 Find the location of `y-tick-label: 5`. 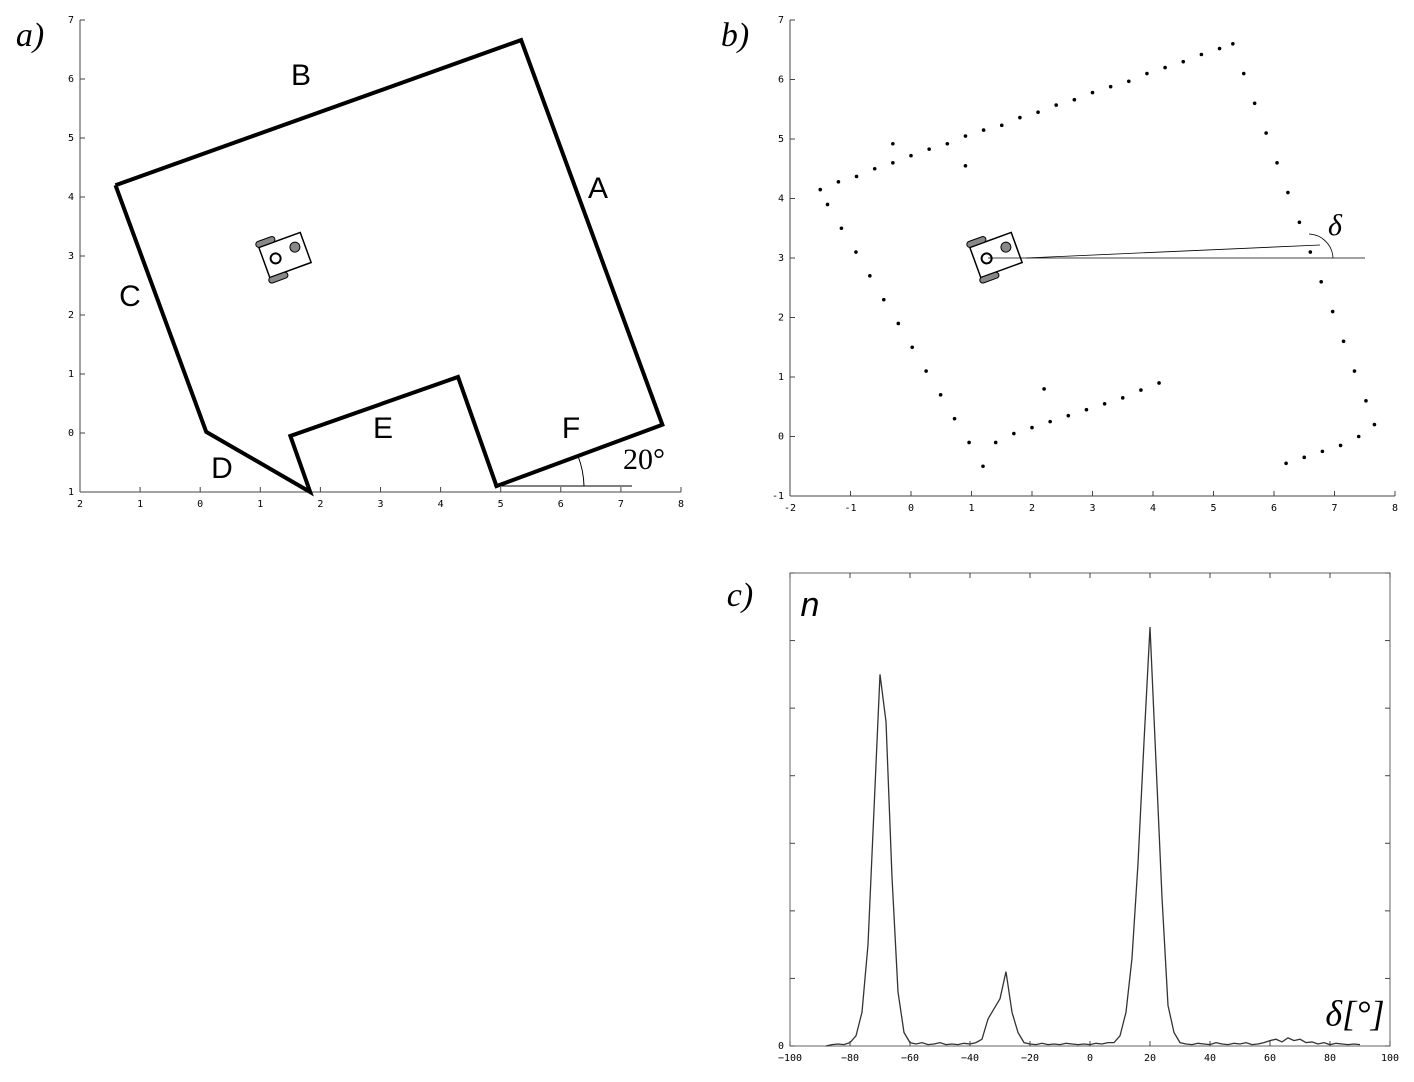

y-tick-label: 5 is located at coordinates (71, 138).